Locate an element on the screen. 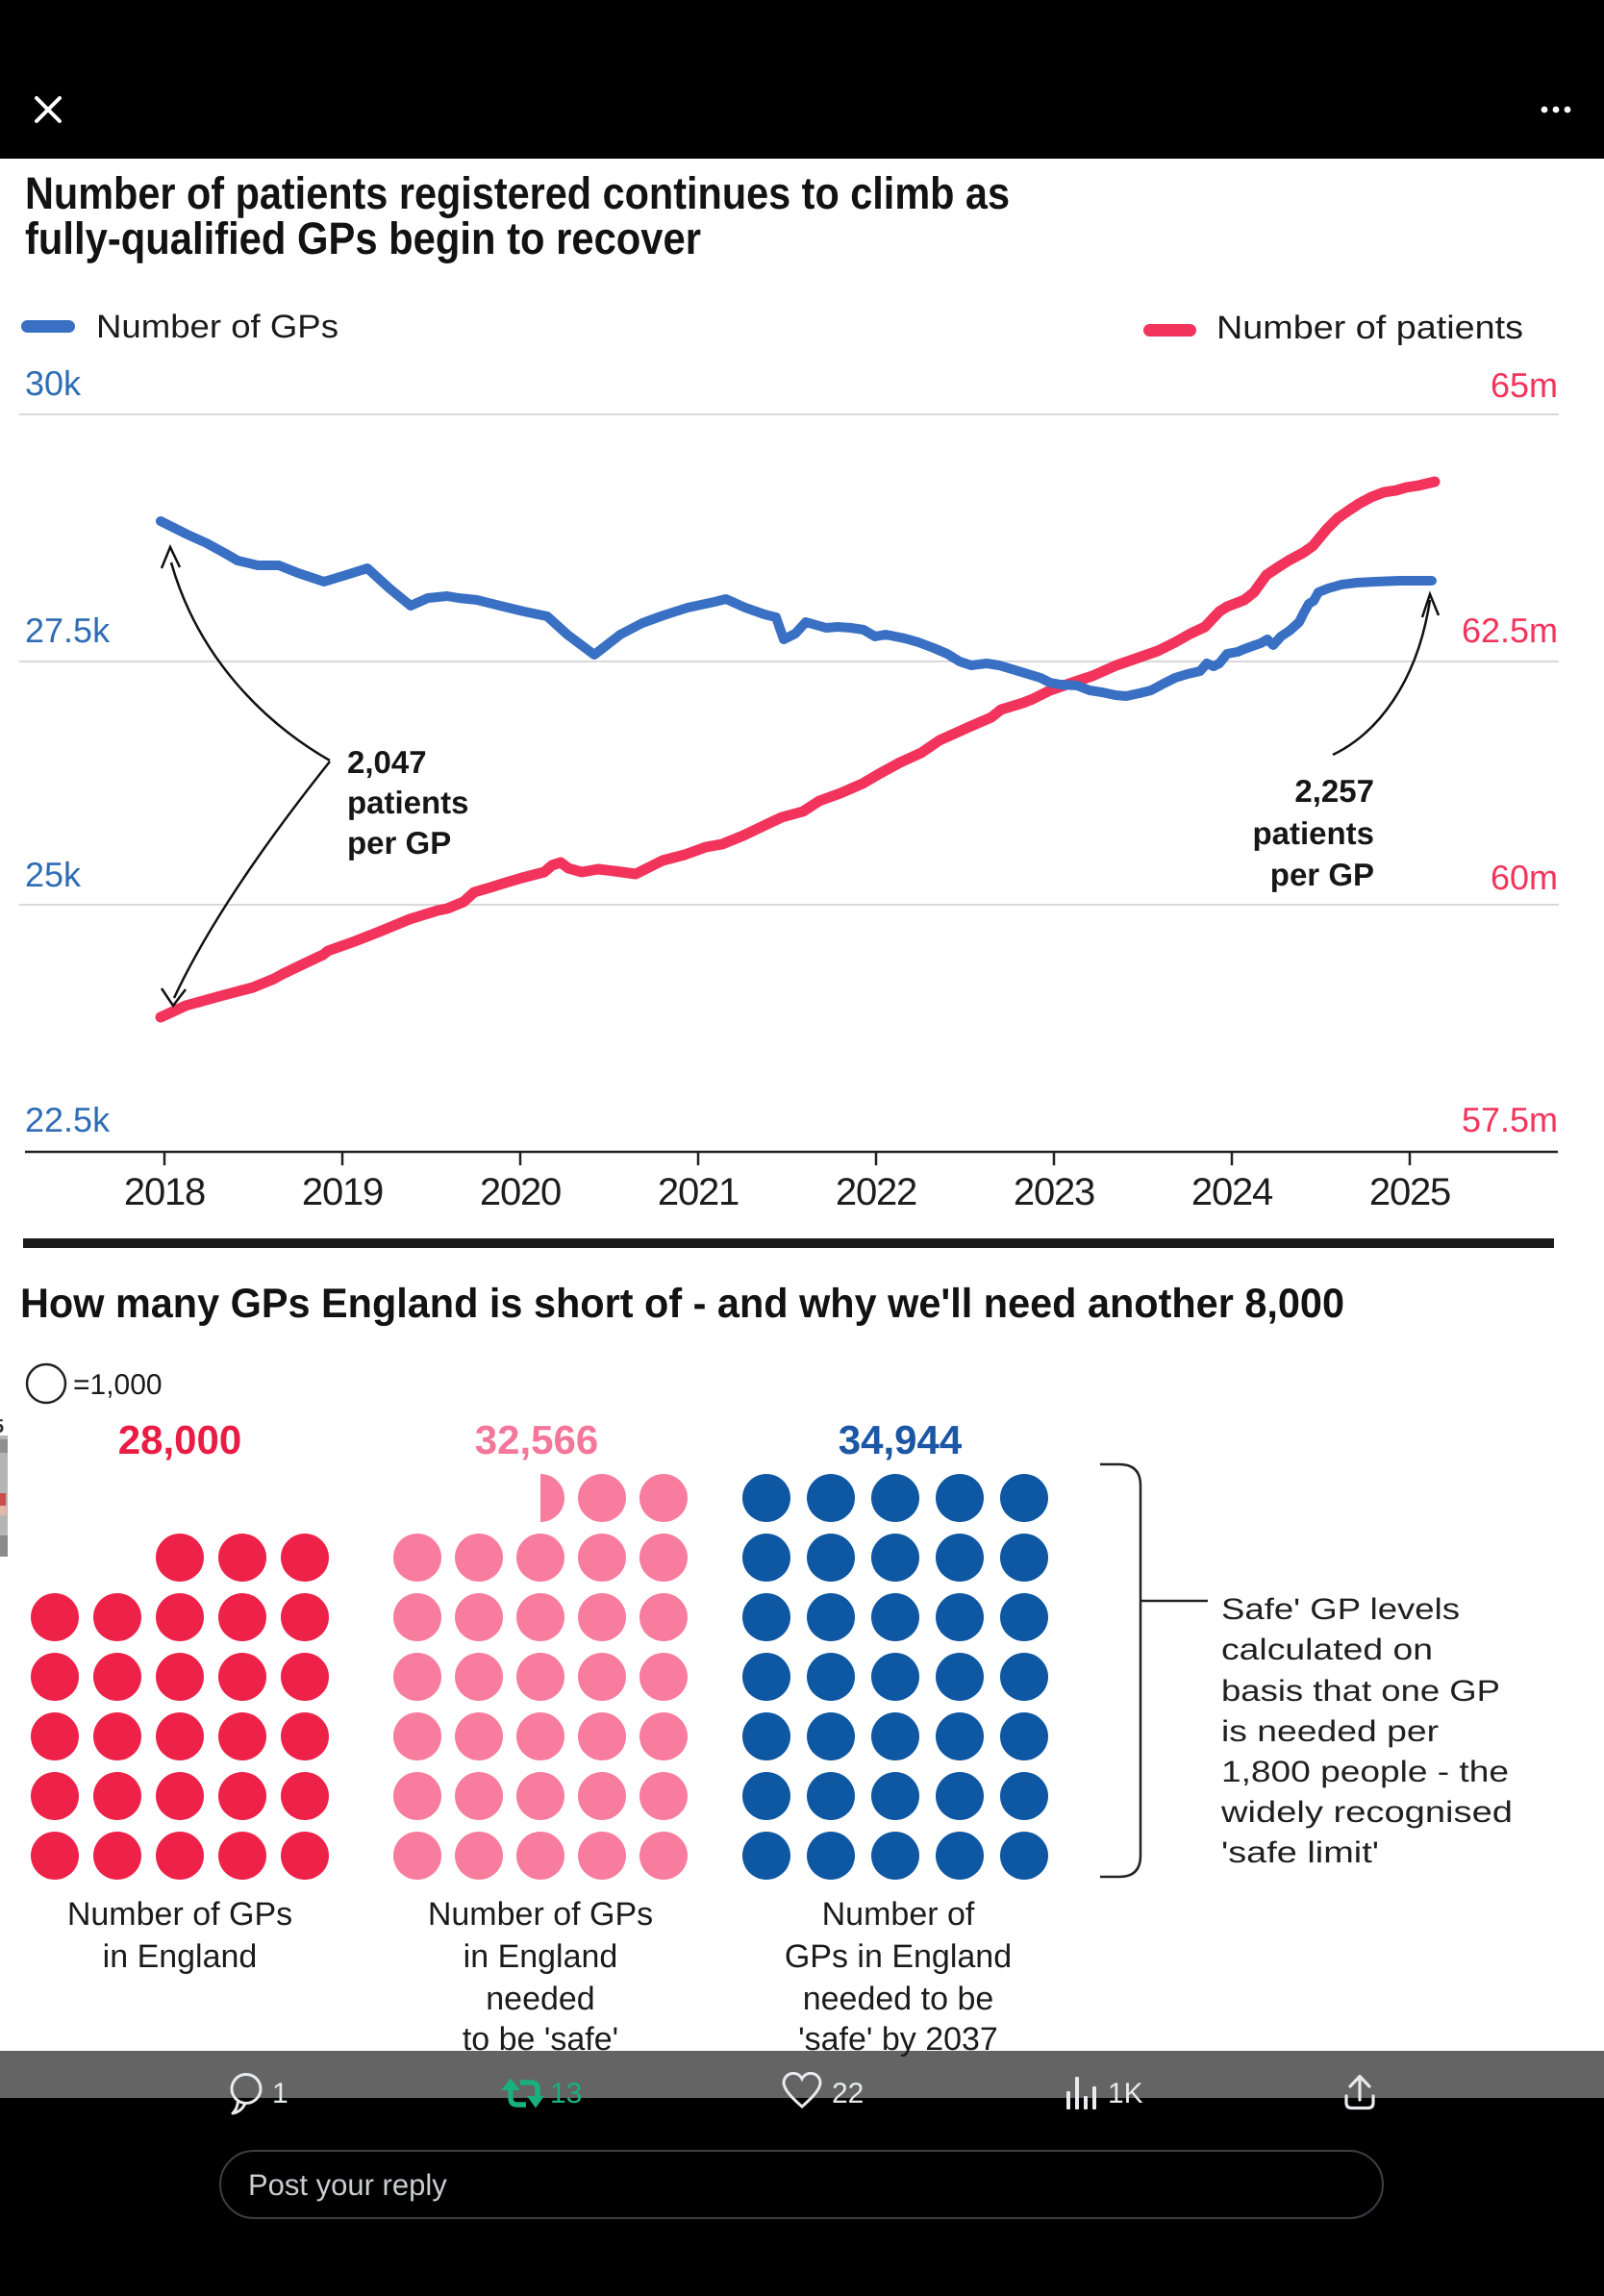 The image size is (1604, 2296). svg-text: 2021 is located at coordinates (698, 1192).